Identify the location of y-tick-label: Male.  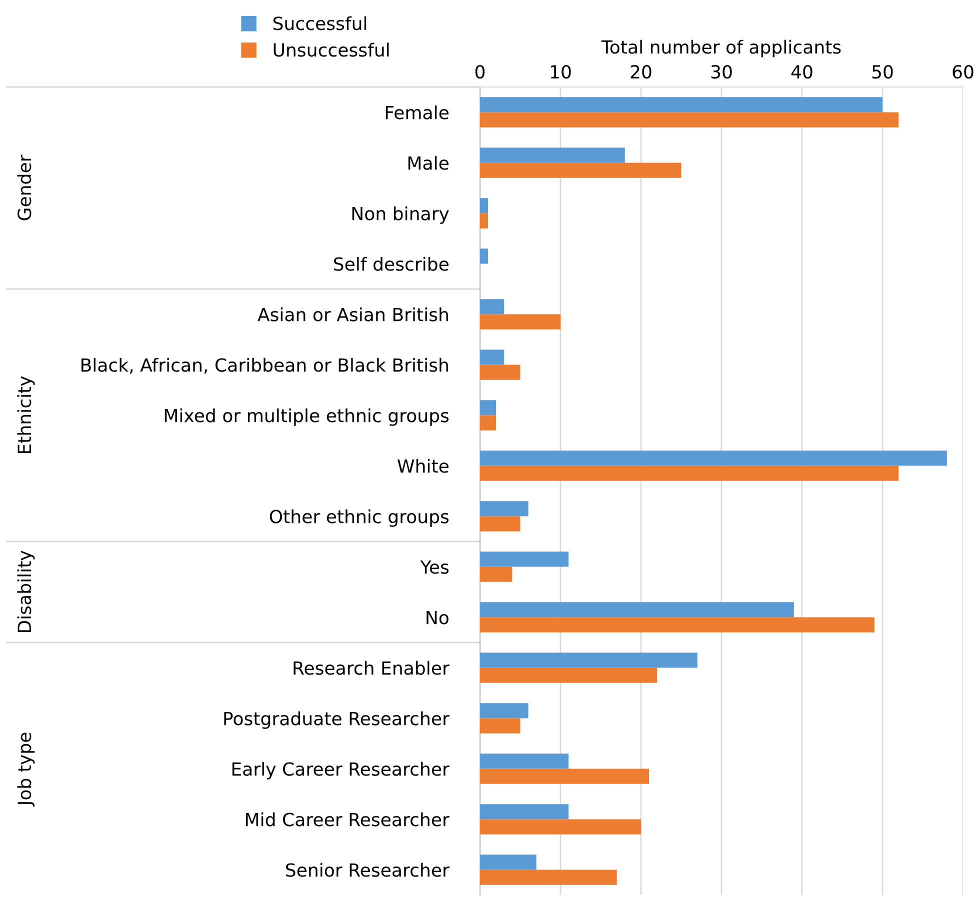
(428, 163).